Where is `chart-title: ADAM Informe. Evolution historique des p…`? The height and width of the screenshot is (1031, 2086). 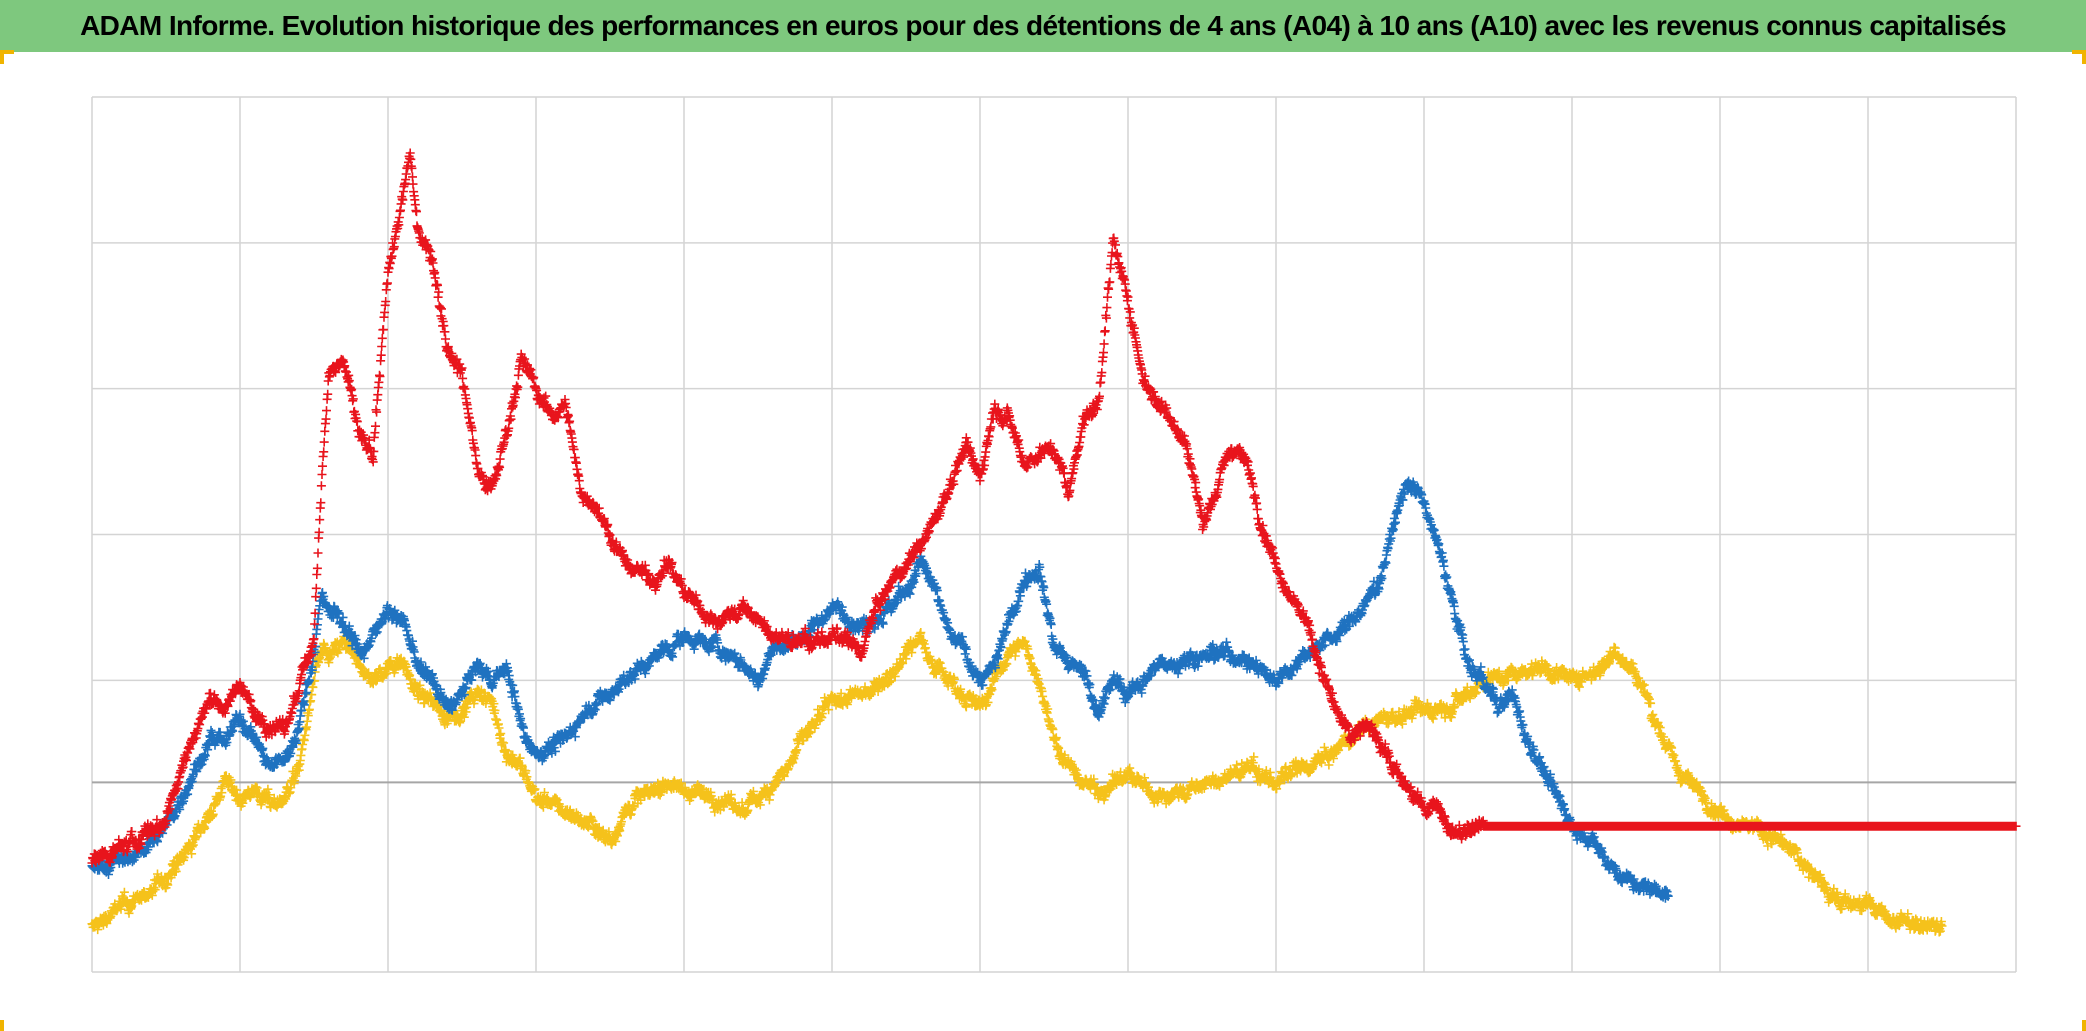
chart-title: ADAM Informe. Evolution historique des p… is located at coordinates (1043, 25).